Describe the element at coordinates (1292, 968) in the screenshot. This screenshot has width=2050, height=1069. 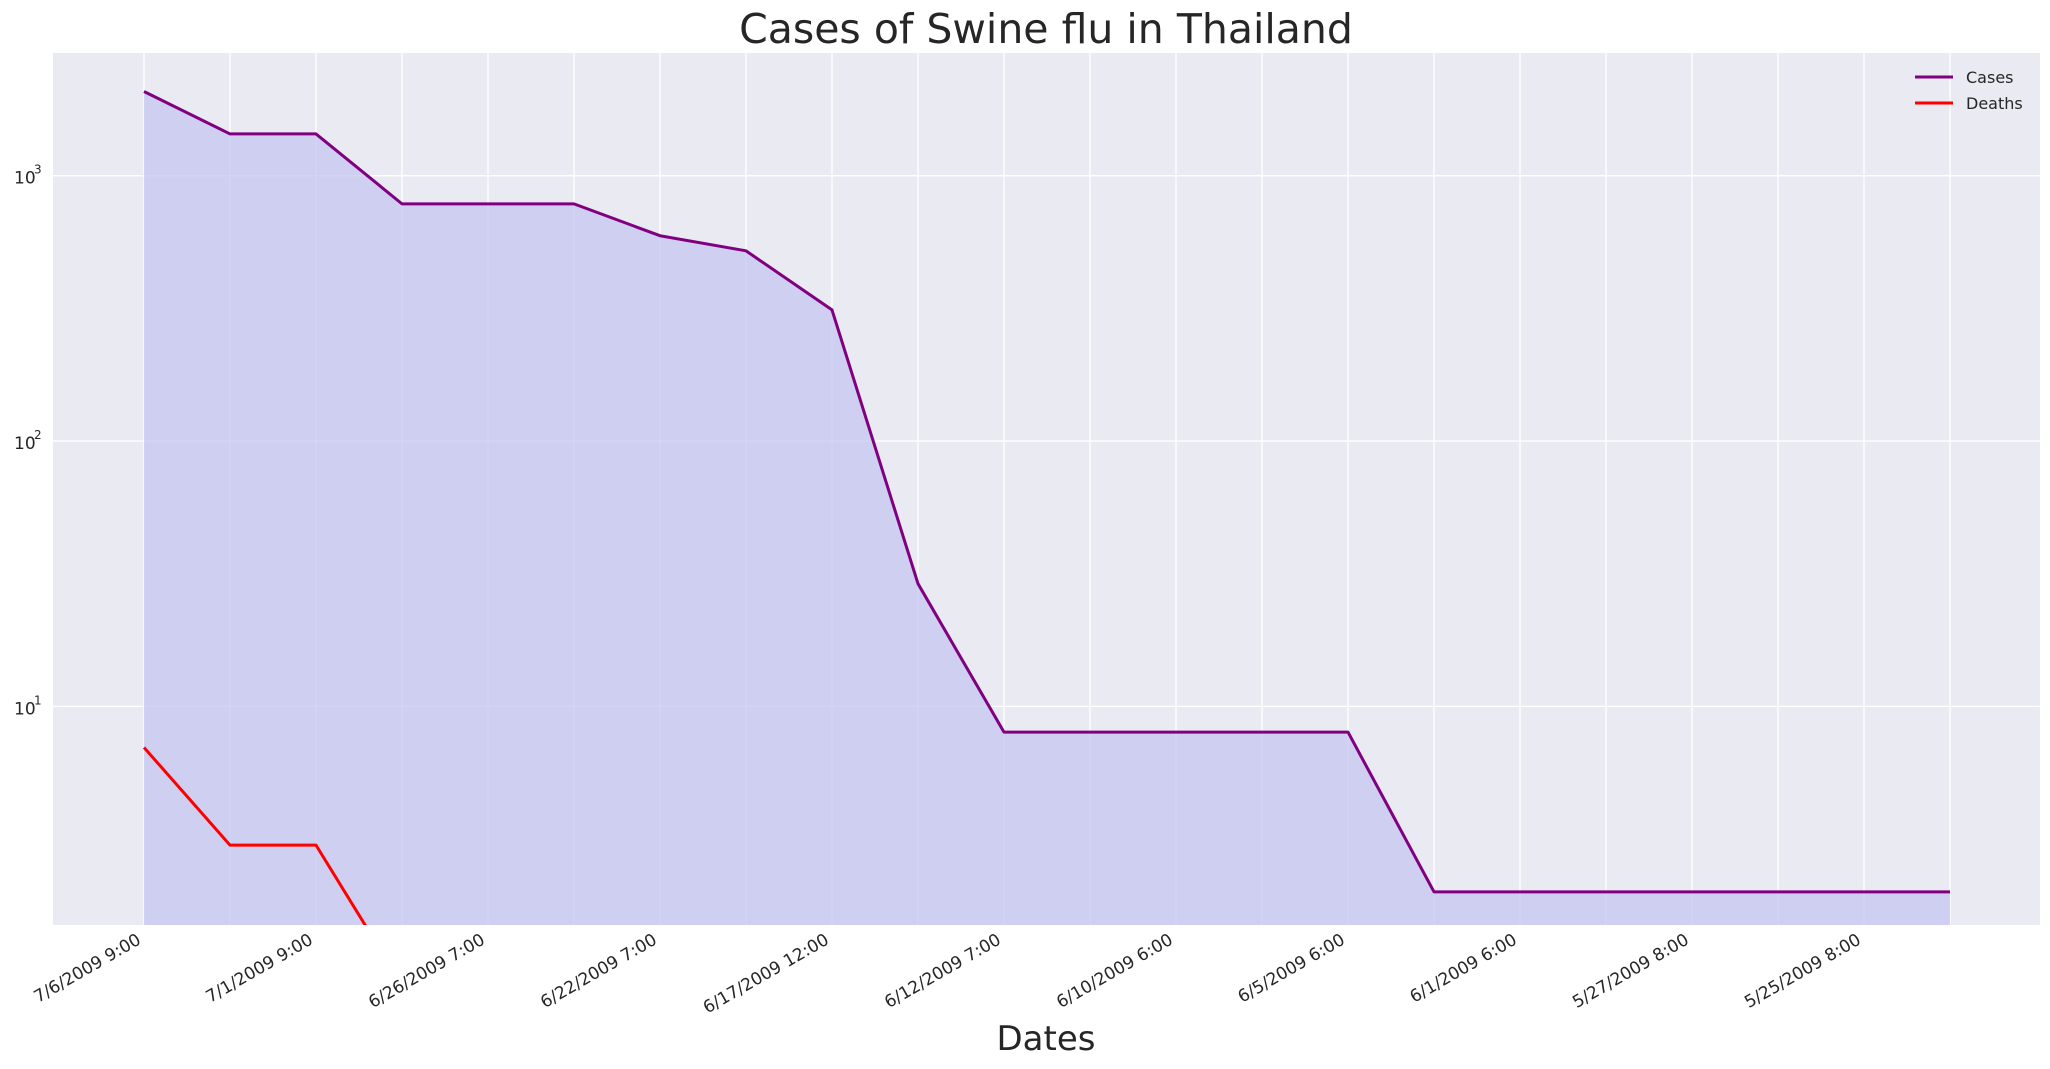
I see `x-tick-label: 6/5/2009 6:00` at that location.